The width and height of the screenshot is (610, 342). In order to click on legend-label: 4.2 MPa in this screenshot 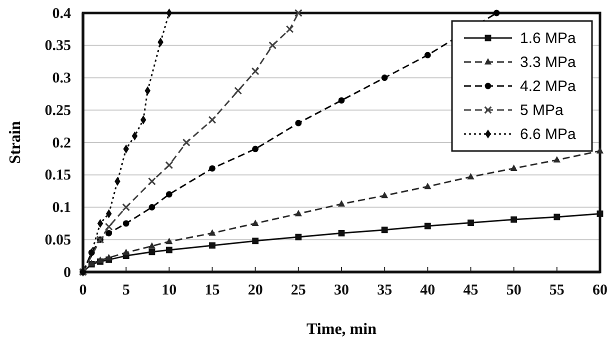, I will do `click(548, 86)`.